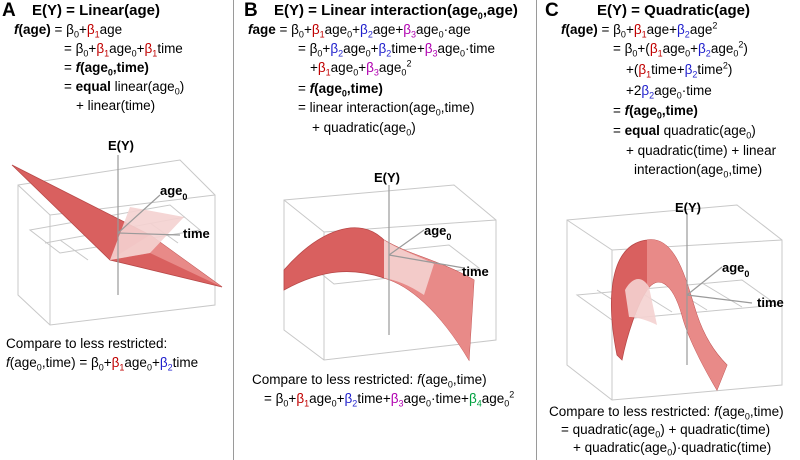  Describe the element at coordinates (536, 230) in the screenshot. I see `divider-b-c` at that location.